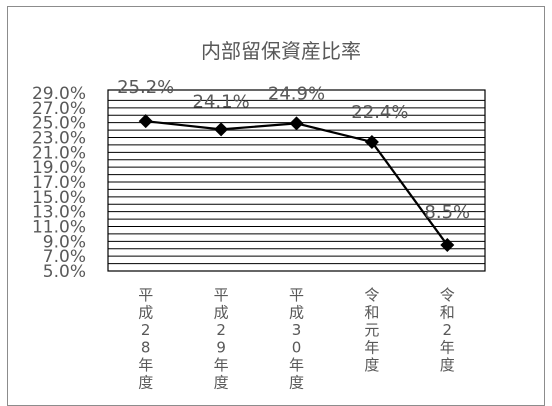  What do you see at coordinates (221, 101) in the screenshot?
I see `data-label: 24.1%` at bounding box center [221, 101].